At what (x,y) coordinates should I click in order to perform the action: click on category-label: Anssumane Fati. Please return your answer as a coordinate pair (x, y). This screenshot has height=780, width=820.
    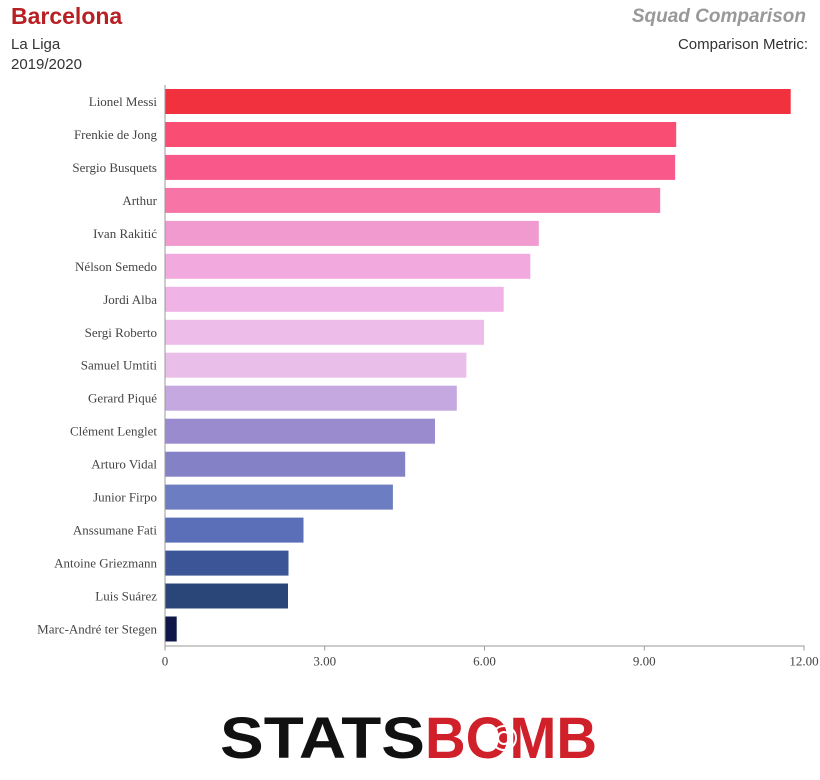
    Looking at the image, I should click on (115, 530).